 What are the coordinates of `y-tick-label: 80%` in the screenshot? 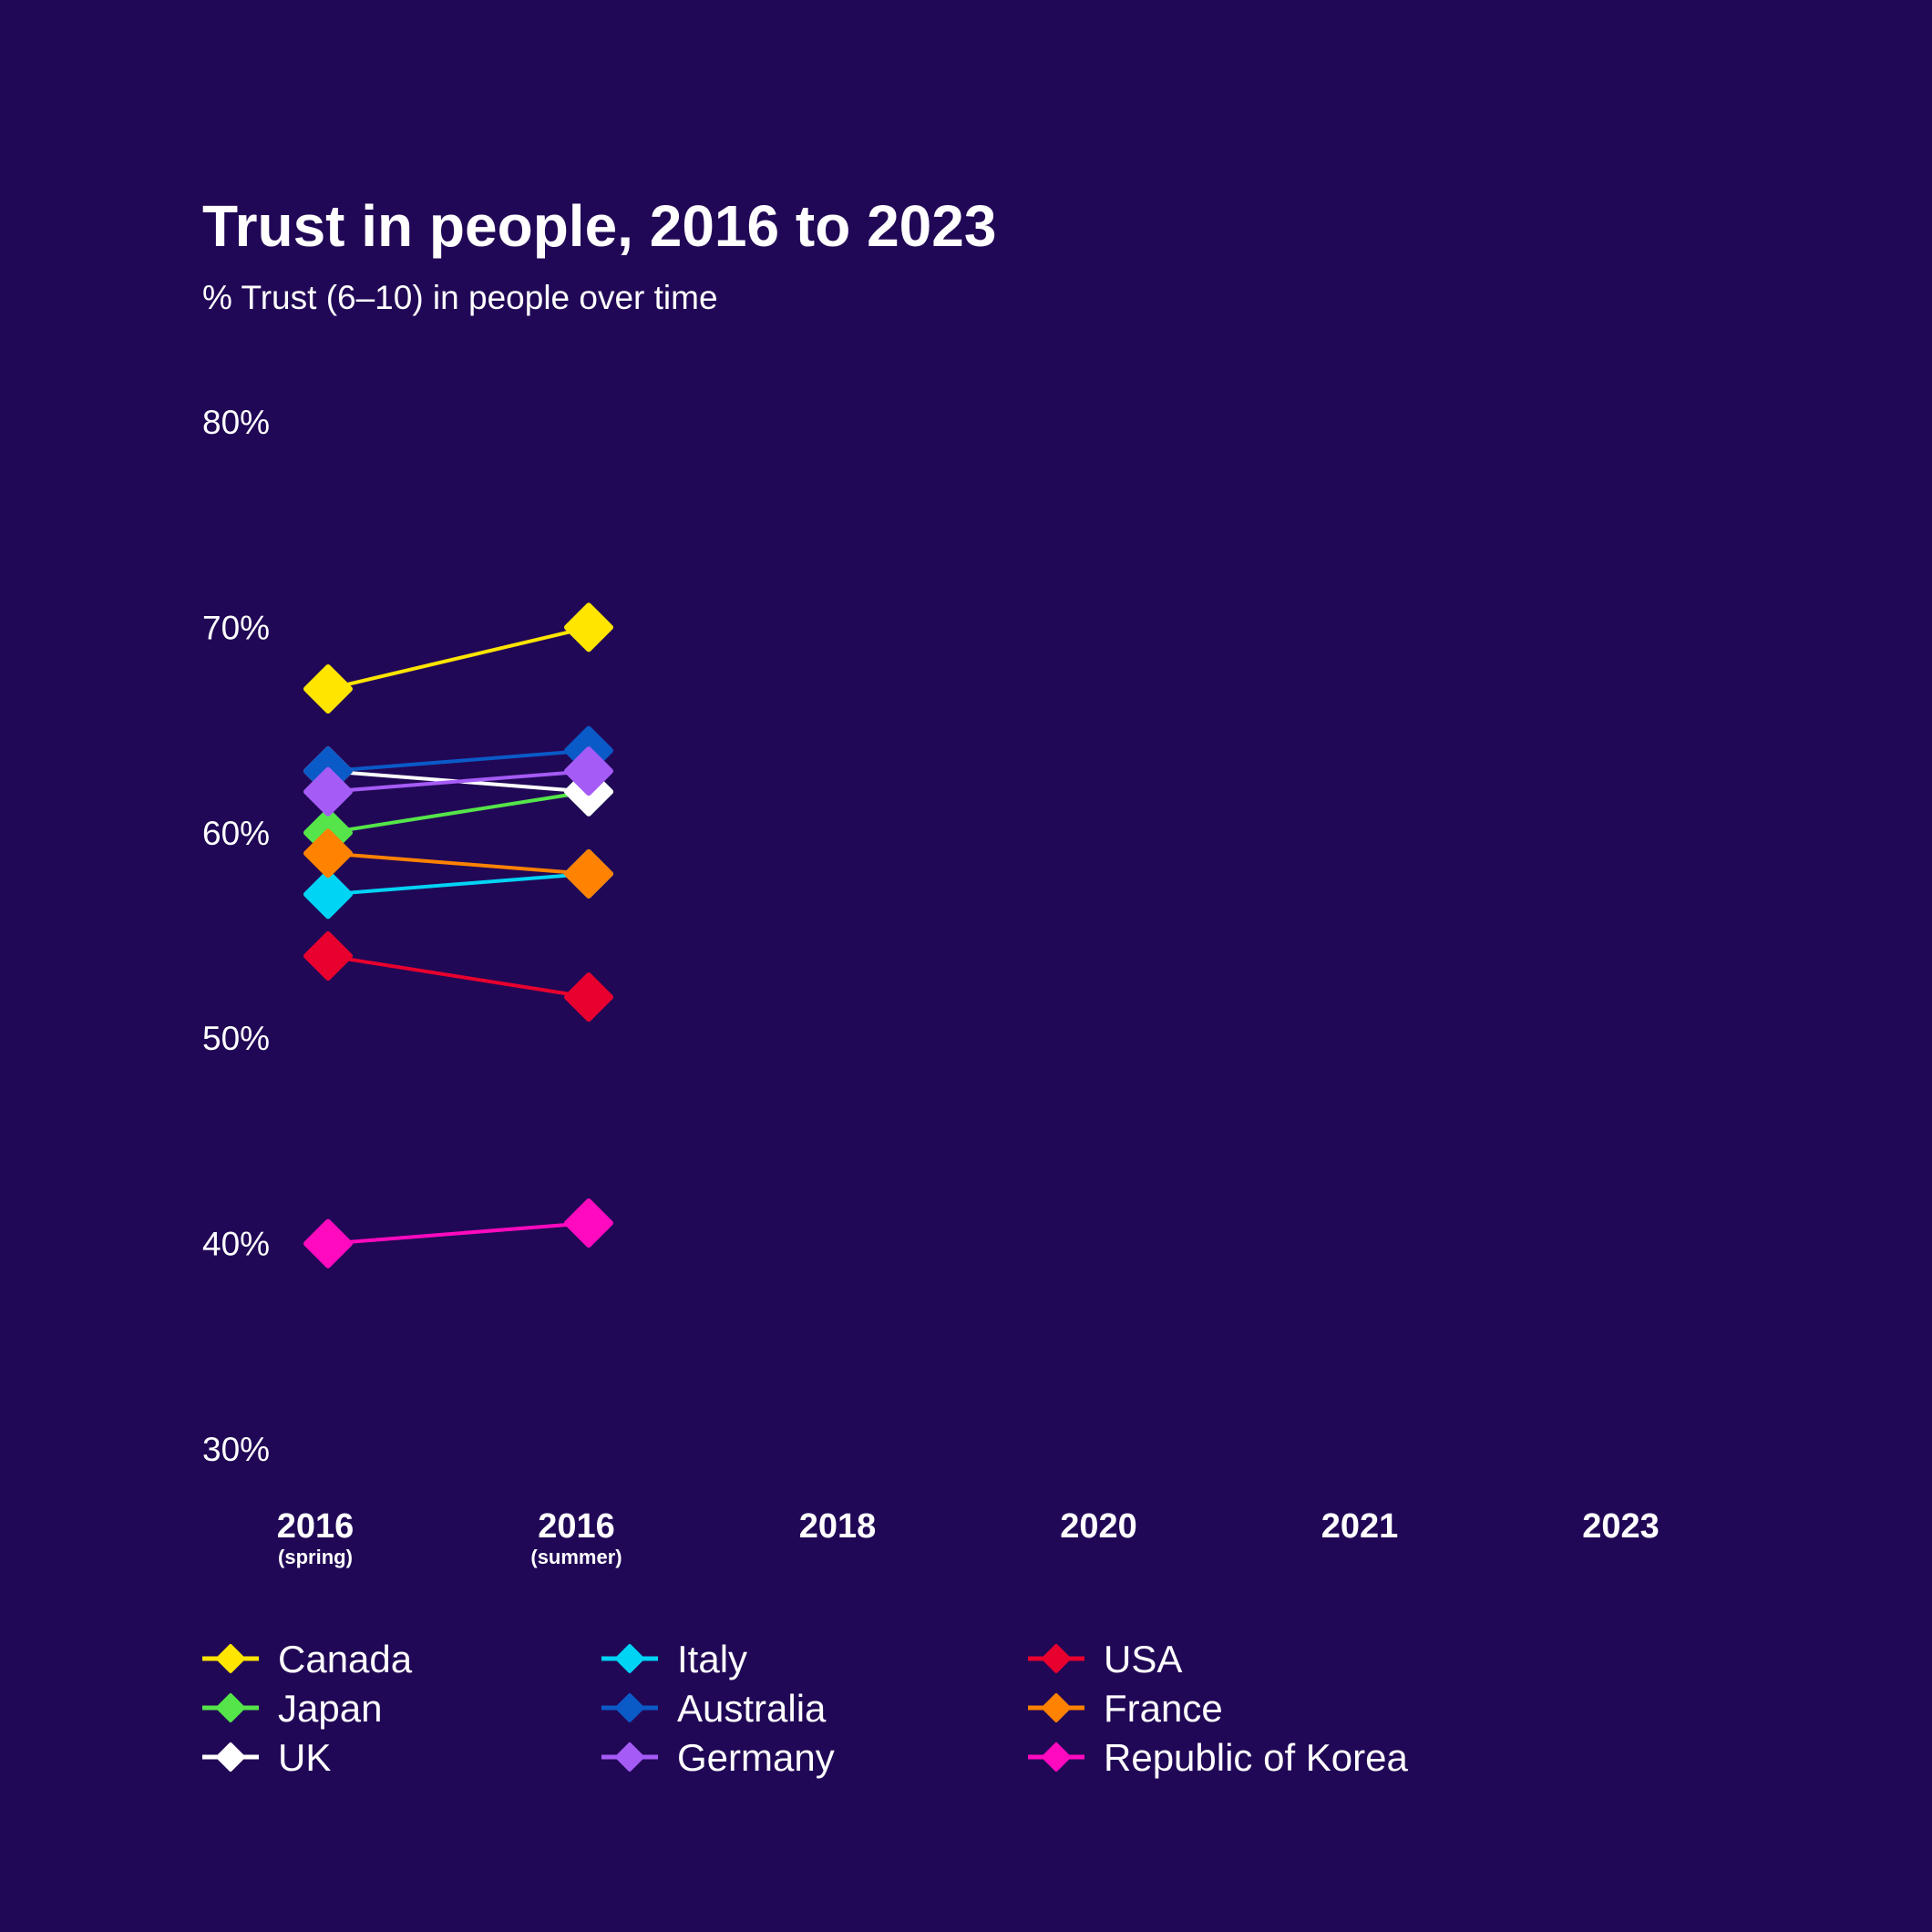 It's located at (236, 422).